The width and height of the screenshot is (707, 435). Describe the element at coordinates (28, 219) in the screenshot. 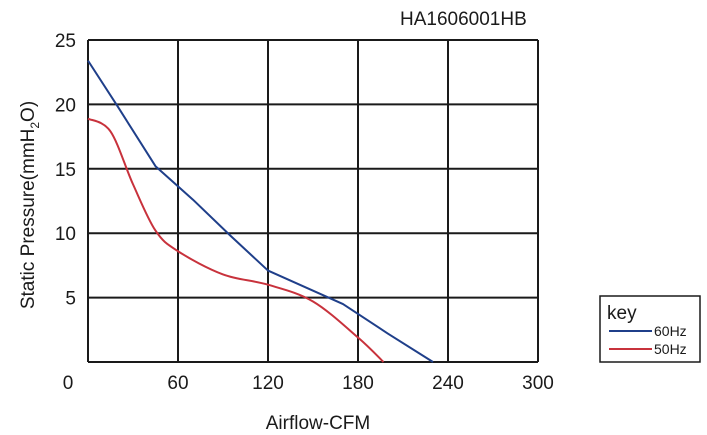

I see `y-axis-label-prefix: Static Pressure(mmH` at that location.